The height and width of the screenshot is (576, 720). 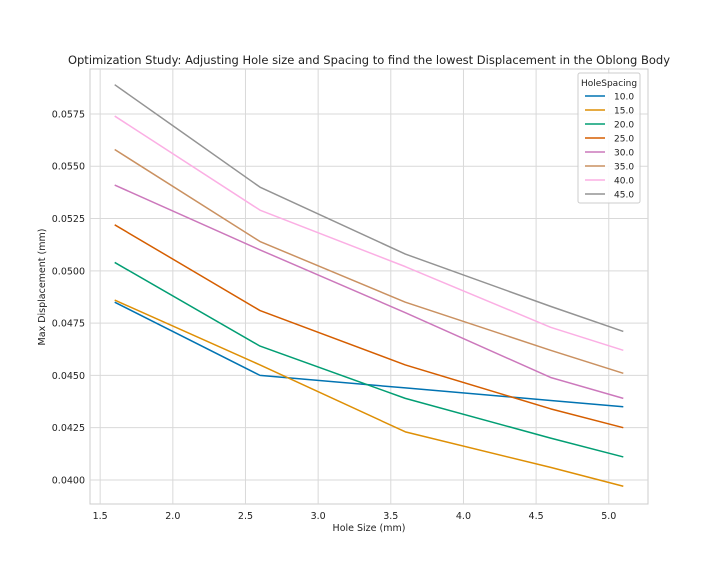 What do you see at coordinates (68, 219) in the screenshot?
I see `y-tick-label: 0.0525` at bounding box center [68, 219].